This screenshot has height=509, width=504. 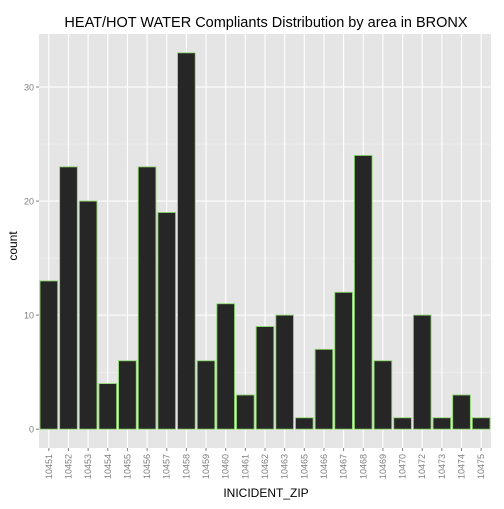 What do you see at coordinates (167, 466) in the screenshot?
I see `x-tick-label: 10457` at bounding box center [167, 466].